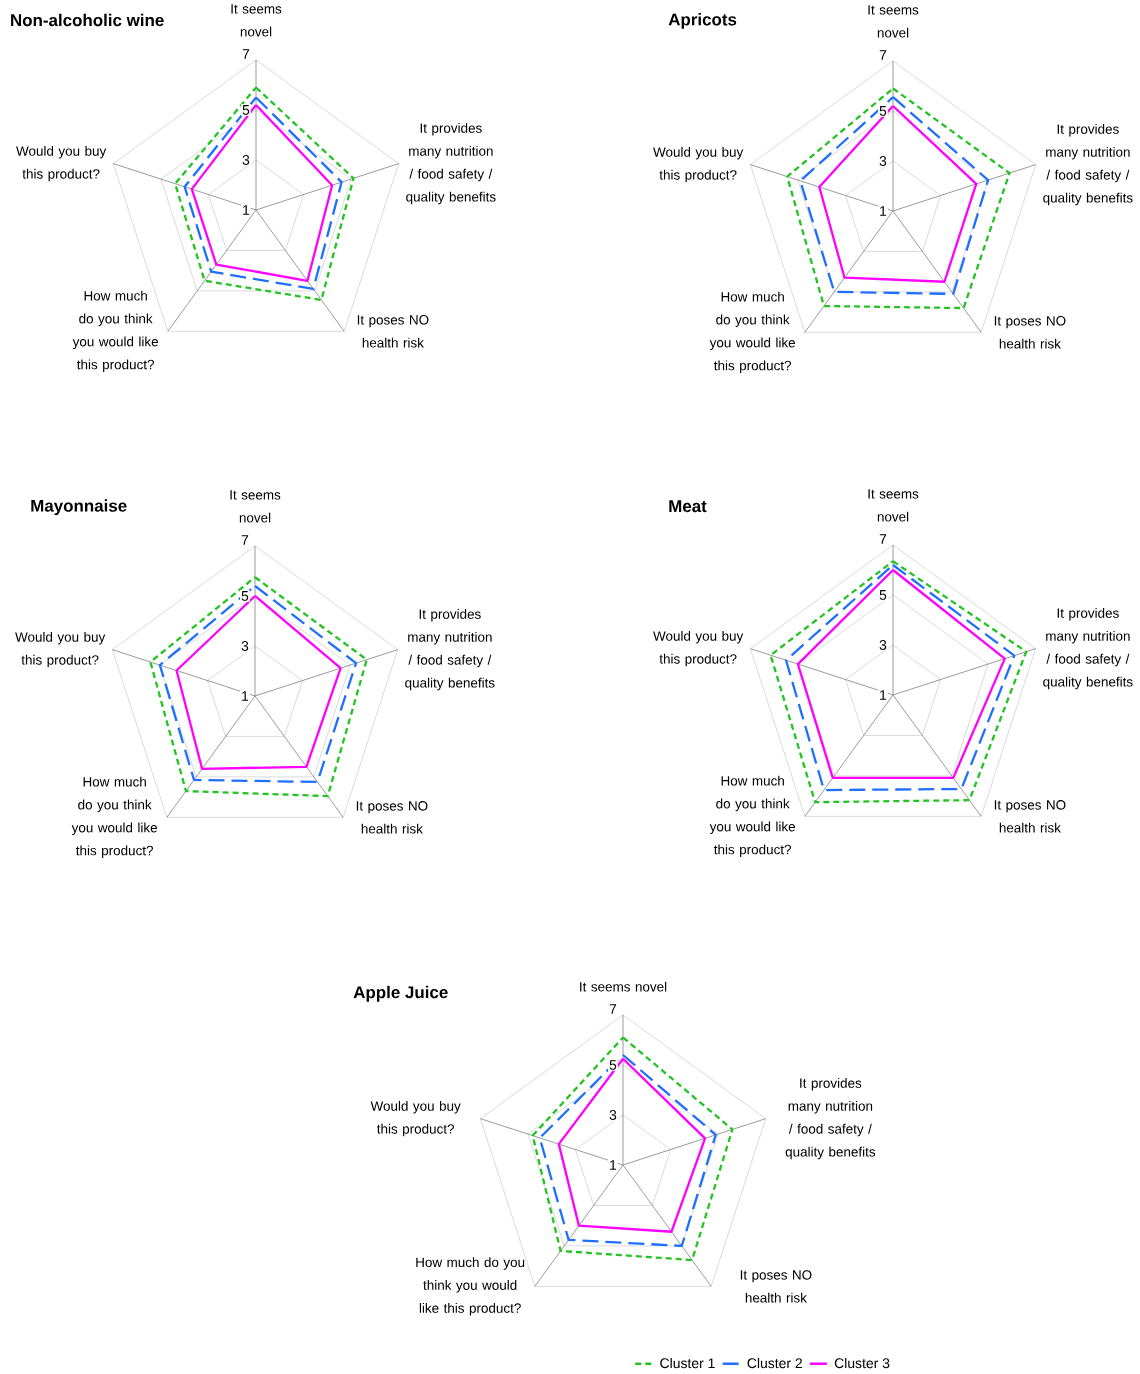 This screenshot has height=1374, width=1140. What do you see at coordinates (687, 1363) in the screenshot?
I see `legend-label: Cluster 1` at bounding box center [687, 1363].